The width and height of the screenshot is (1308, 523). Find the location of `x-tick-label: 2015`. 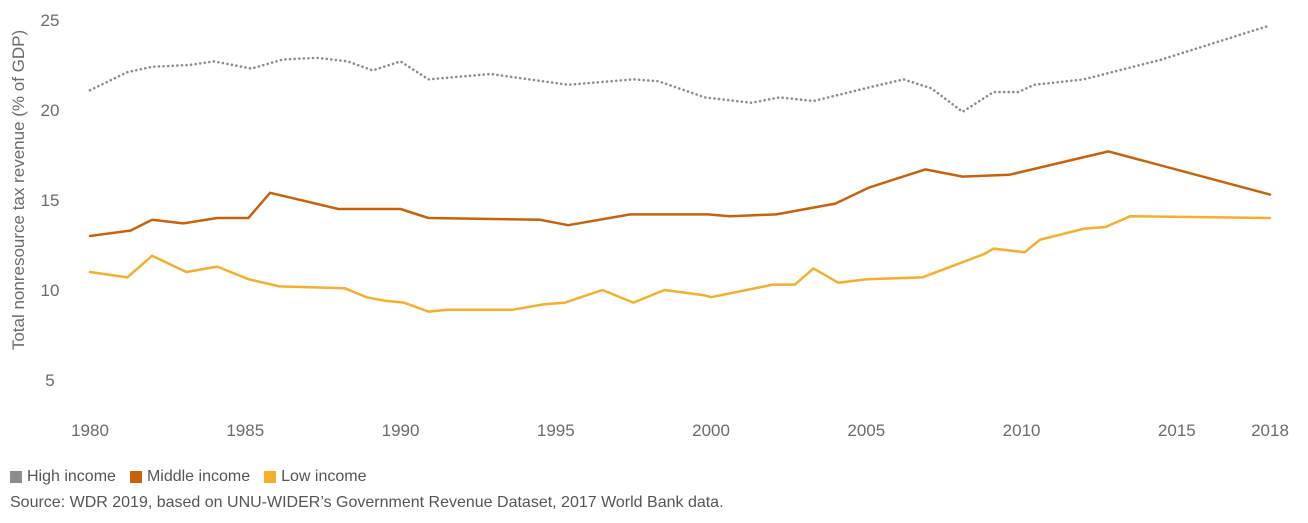

x-tick-label: 2015 is located at coordinates (1177, 430).